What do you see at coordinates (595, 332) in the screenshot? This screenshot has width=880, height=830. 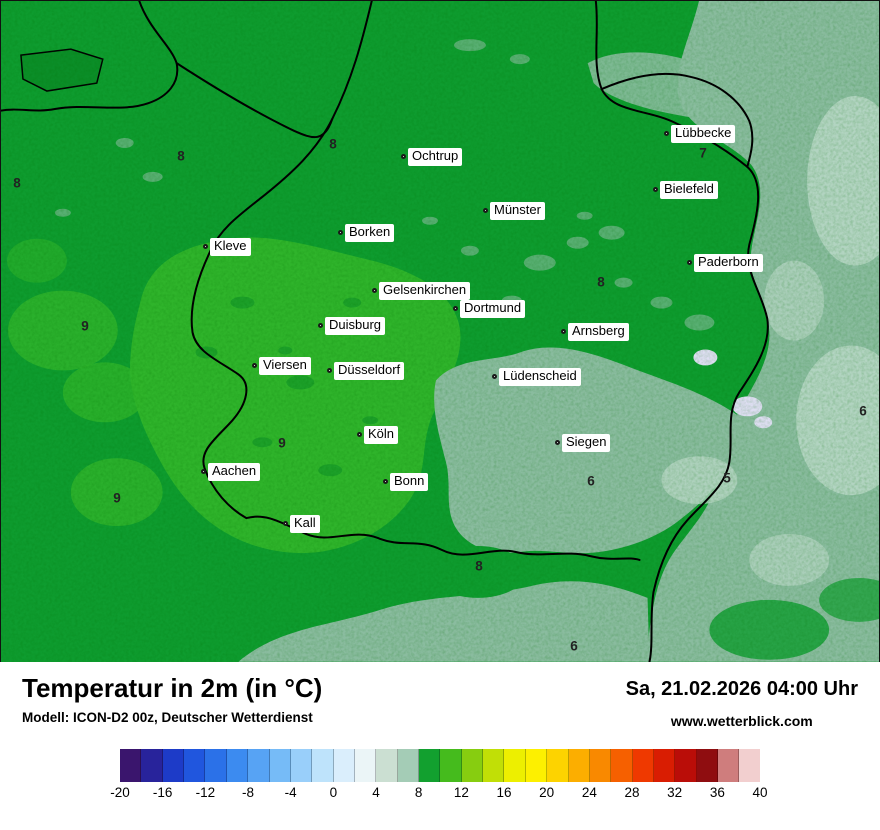 I see `city-label: Arnsberg` at bounding box center [595, 332].